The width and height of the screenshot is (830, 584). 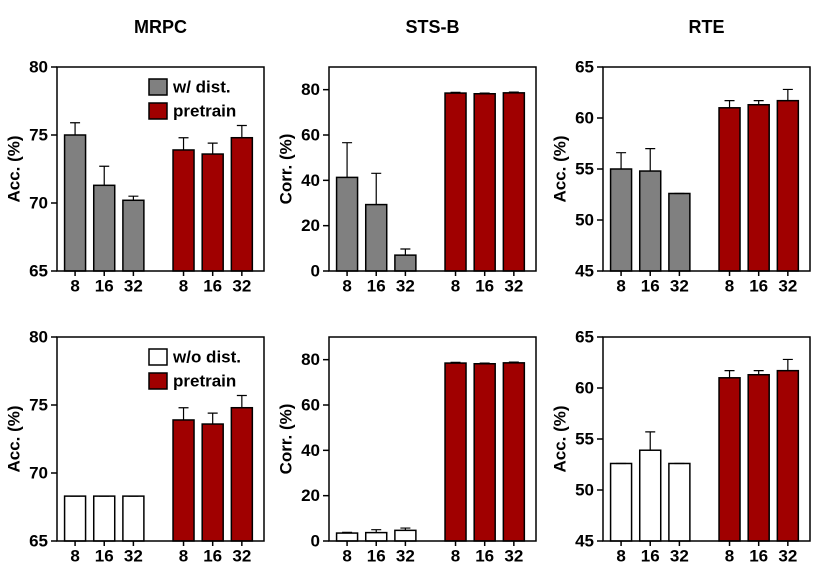 I want to click on legend-label: w/o dist., so click(x=206, y=356).